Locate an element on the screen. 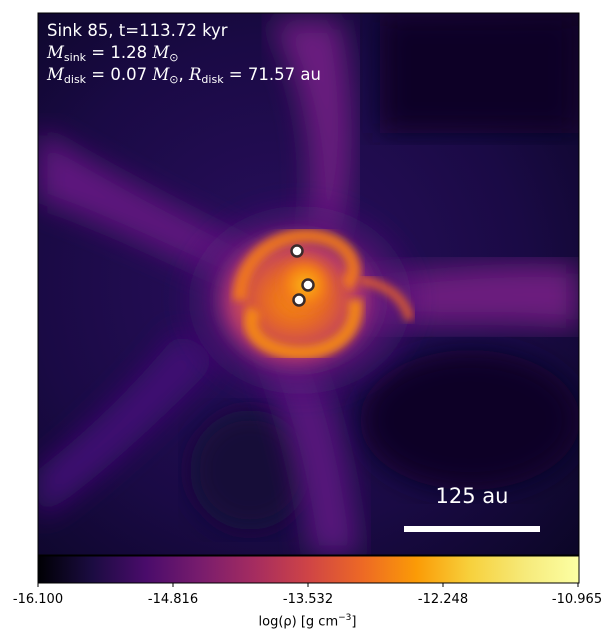 The height and width of the screenshot is (644, 615). m-sun-symbol-2: M is located at coordinates (161, 74).